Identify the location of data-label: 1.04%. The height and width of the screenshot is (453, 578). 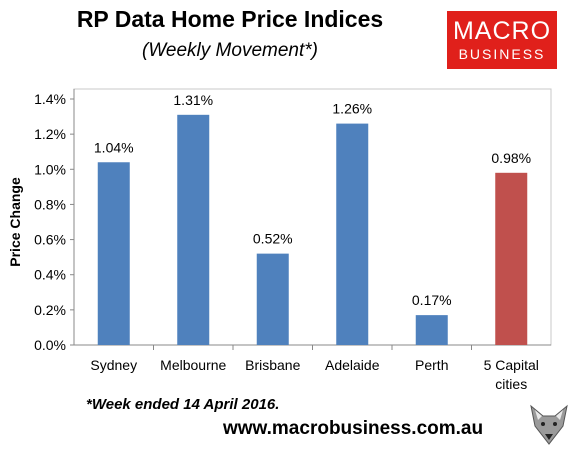
(114, 147).